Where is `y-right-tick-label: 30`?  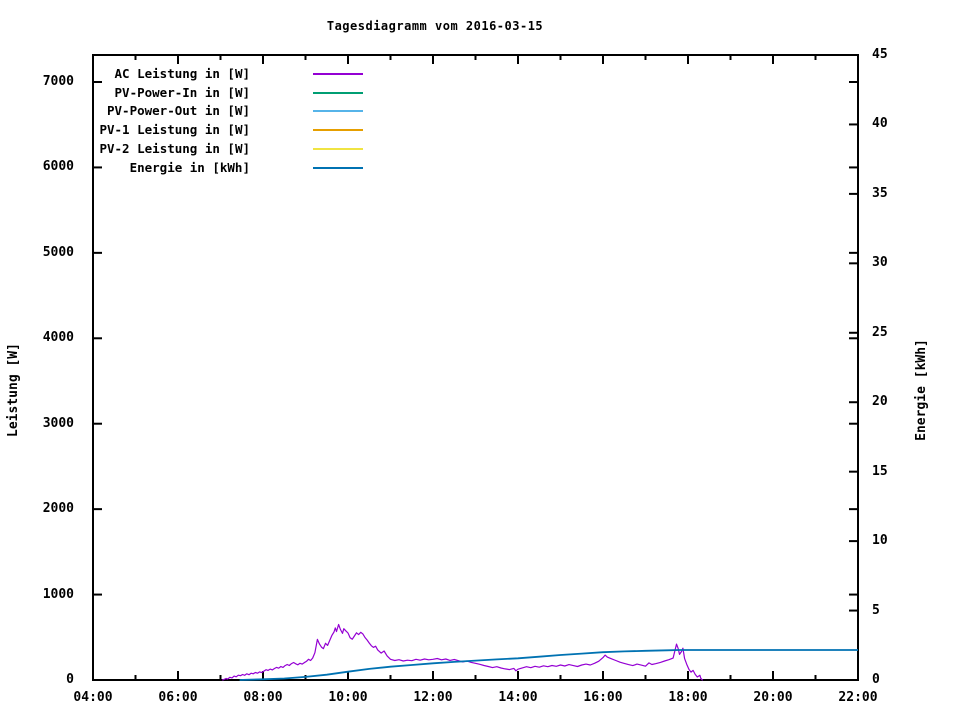
y-right-tick-label: 30 is located at coordinates (880, 263).